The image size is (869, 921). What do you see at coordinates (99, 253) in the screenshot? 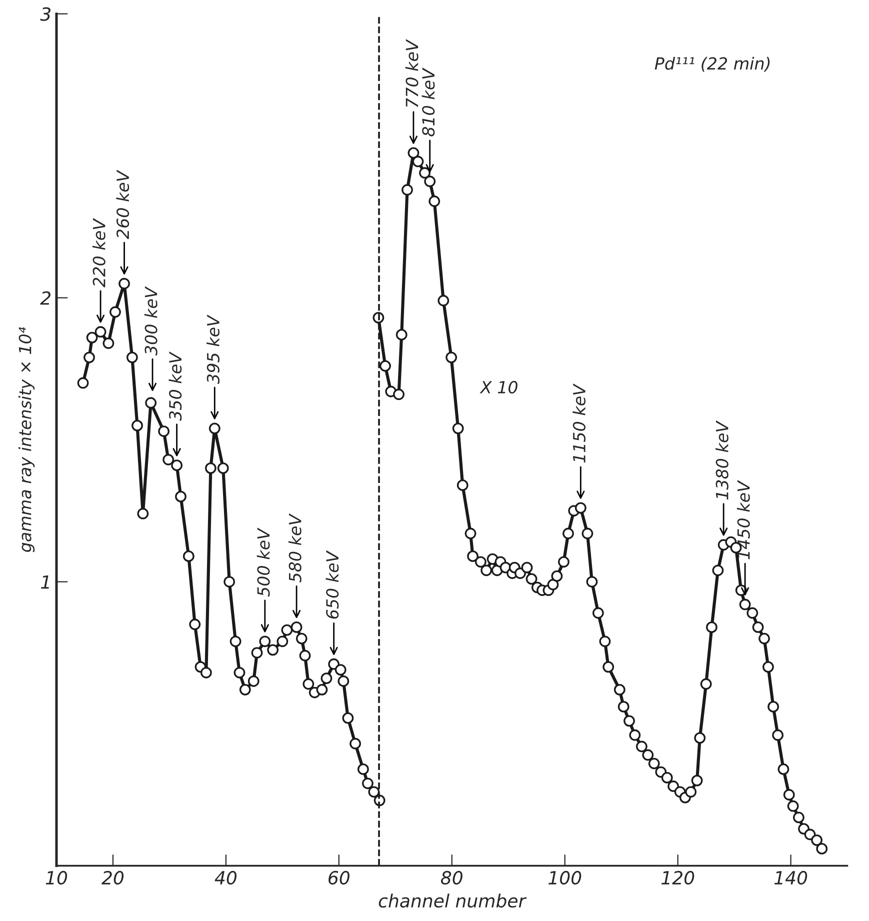
I see `annotation: 220 keV` at bounding box center [99, 253].